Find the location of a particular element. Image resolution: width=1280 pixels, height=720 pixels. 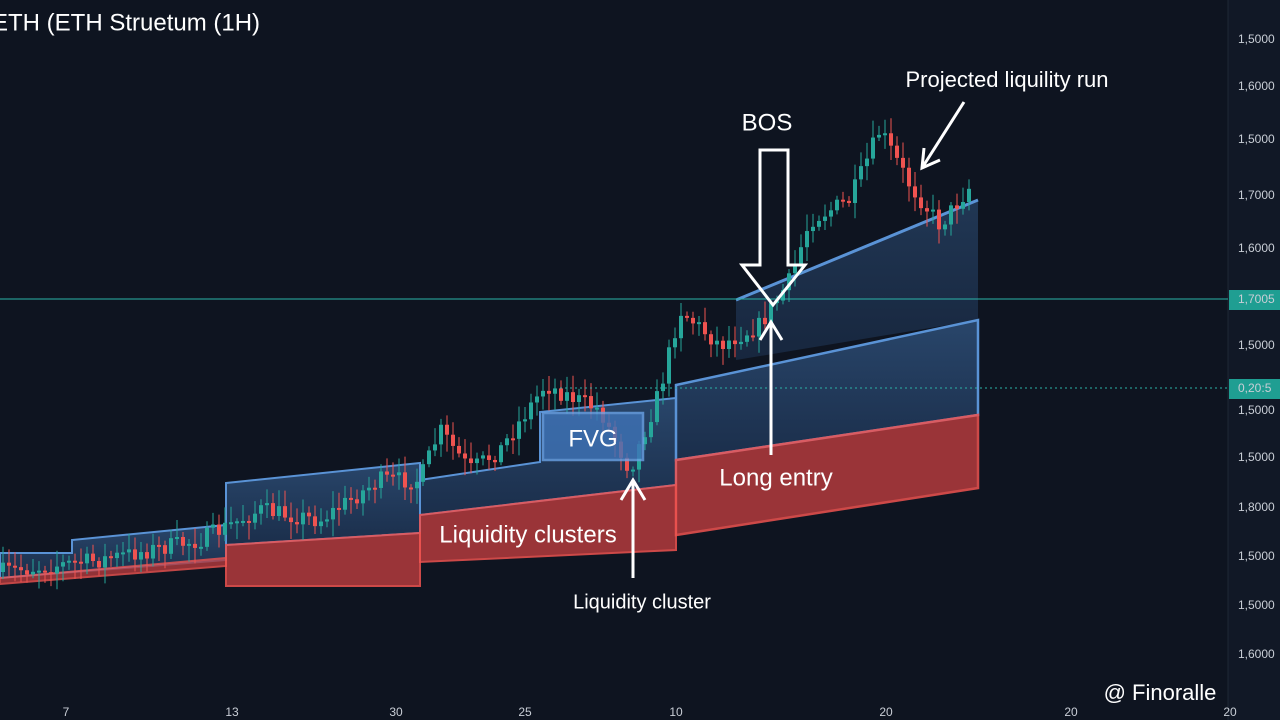

time-label: 10 is located at coordinates (676, 712).